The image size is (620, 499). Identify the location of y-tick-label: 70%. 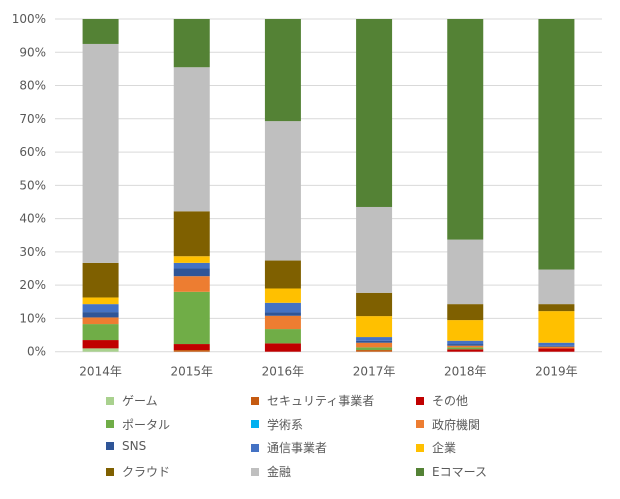
(32, 119).